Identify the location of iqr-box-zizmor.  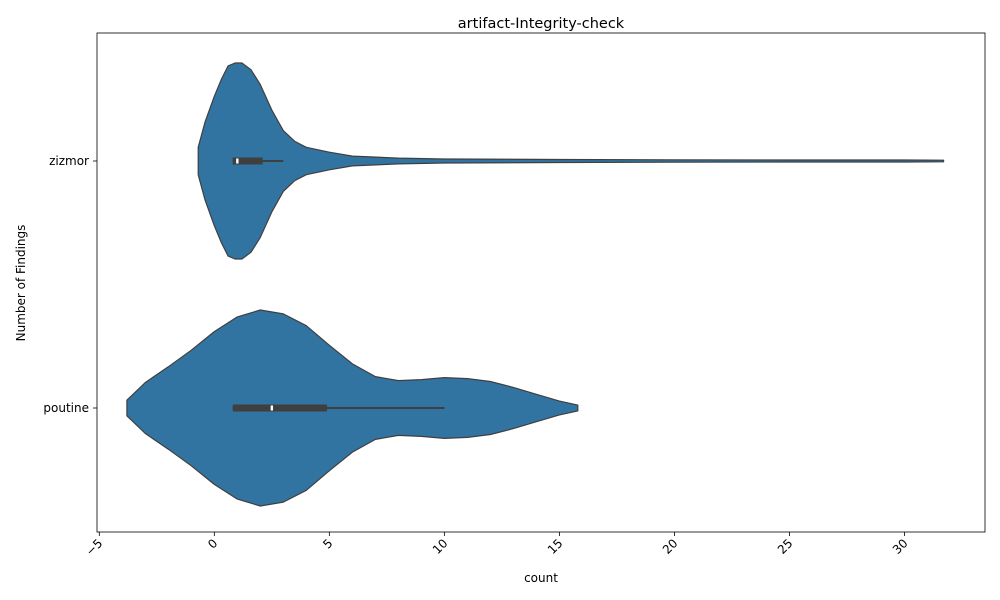
(247, 161).